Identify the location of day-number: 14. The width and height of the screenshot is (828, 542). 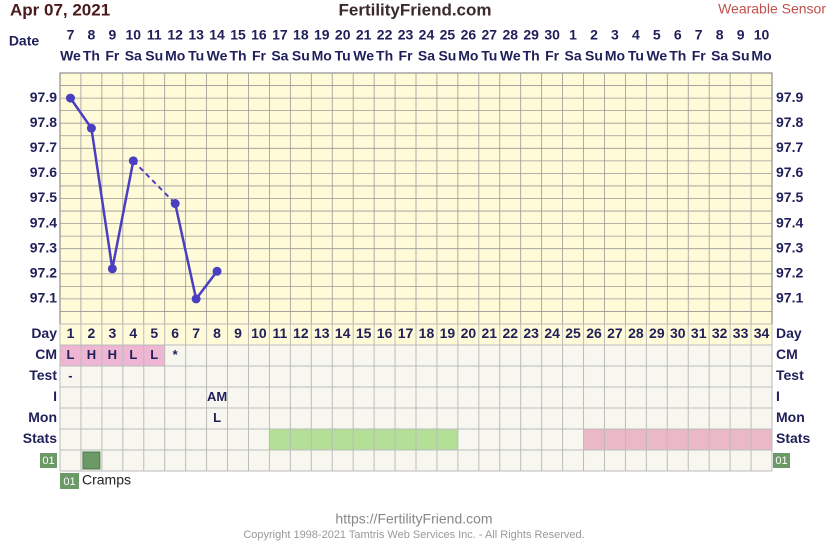
(343, 333).